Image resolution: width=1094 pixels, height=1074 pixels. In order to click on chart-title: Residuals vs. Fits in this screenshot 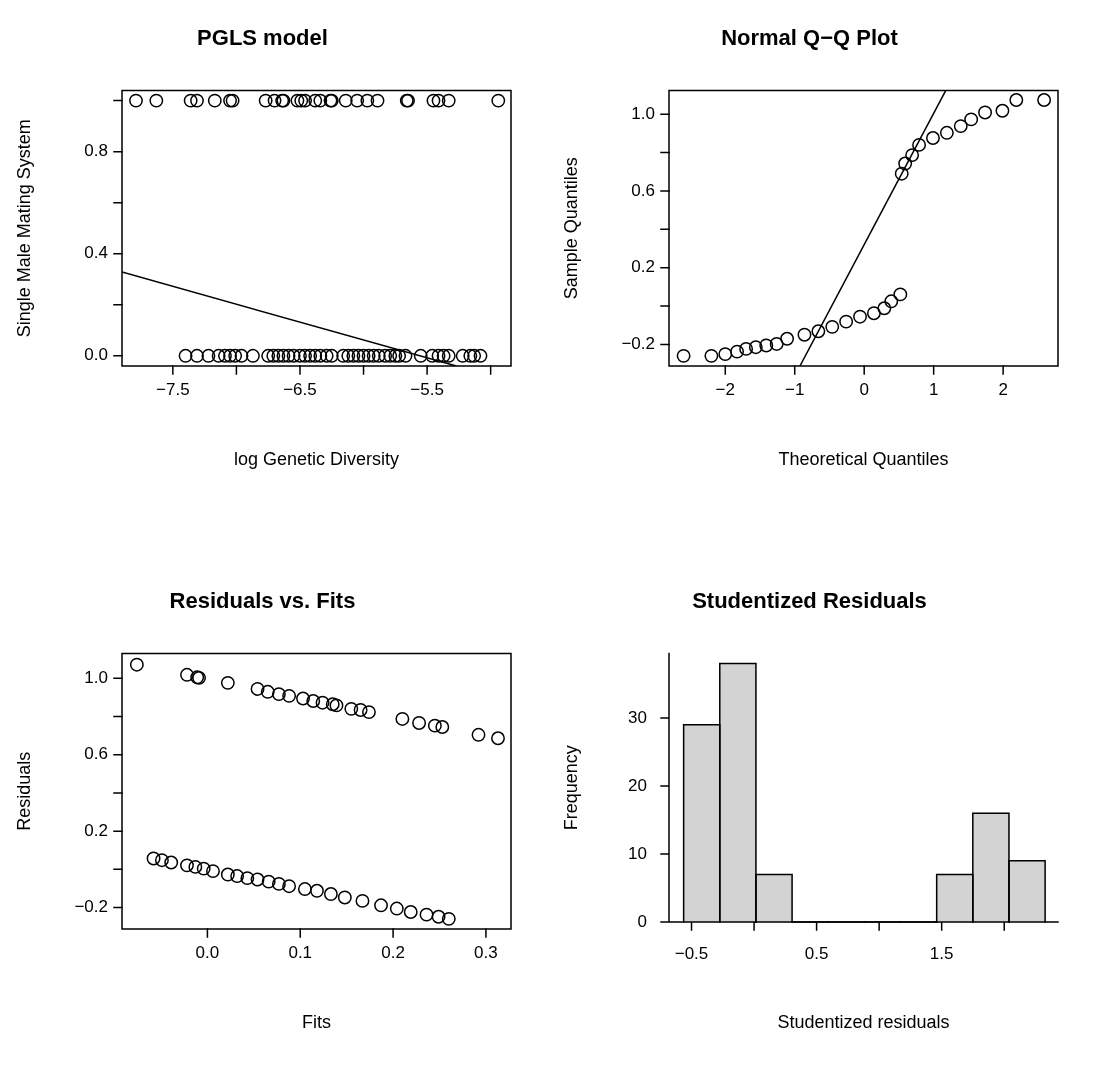, I will do `click(262, 601)`.